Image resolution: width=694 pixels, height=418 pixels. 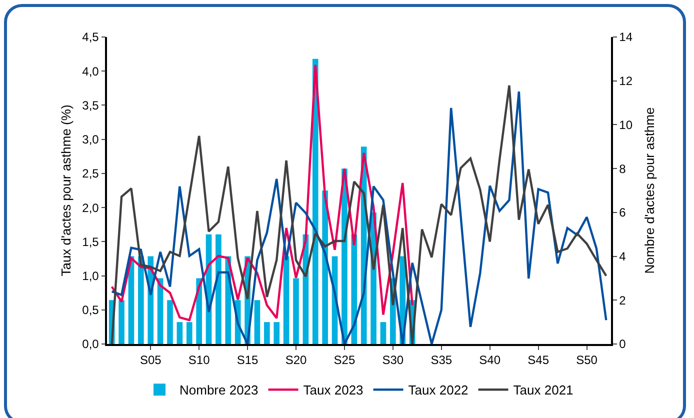 I want to click on y2-tick-label: 4, so click(x=622, y=256).